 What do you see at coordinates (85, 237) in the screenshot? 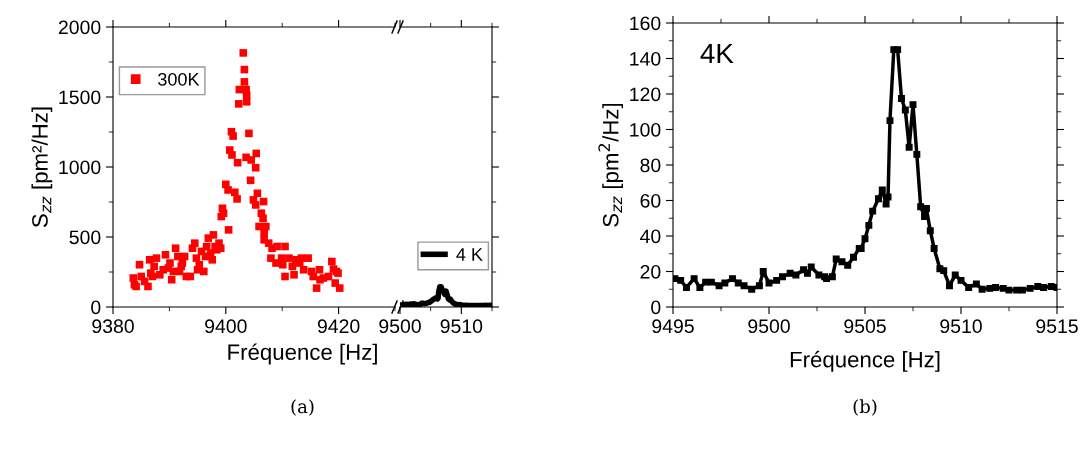
I see `y-tick-label: 500` at bounding box center [85, 237].